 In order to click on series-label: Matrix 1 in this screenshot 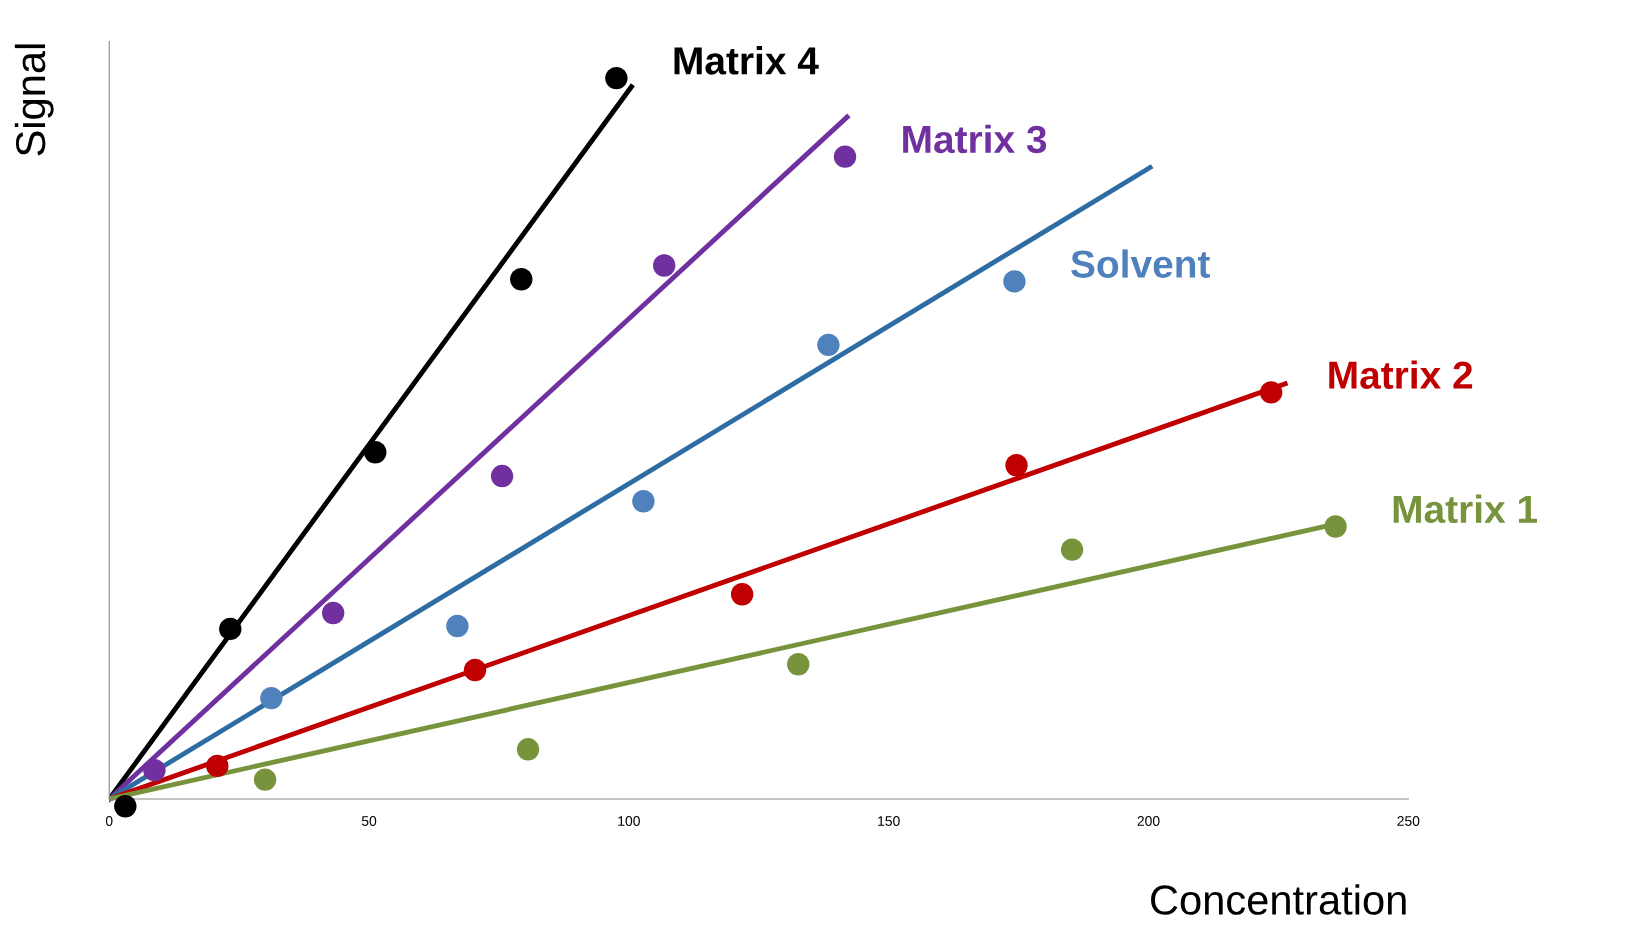, I will do `click(1465, 509)`.